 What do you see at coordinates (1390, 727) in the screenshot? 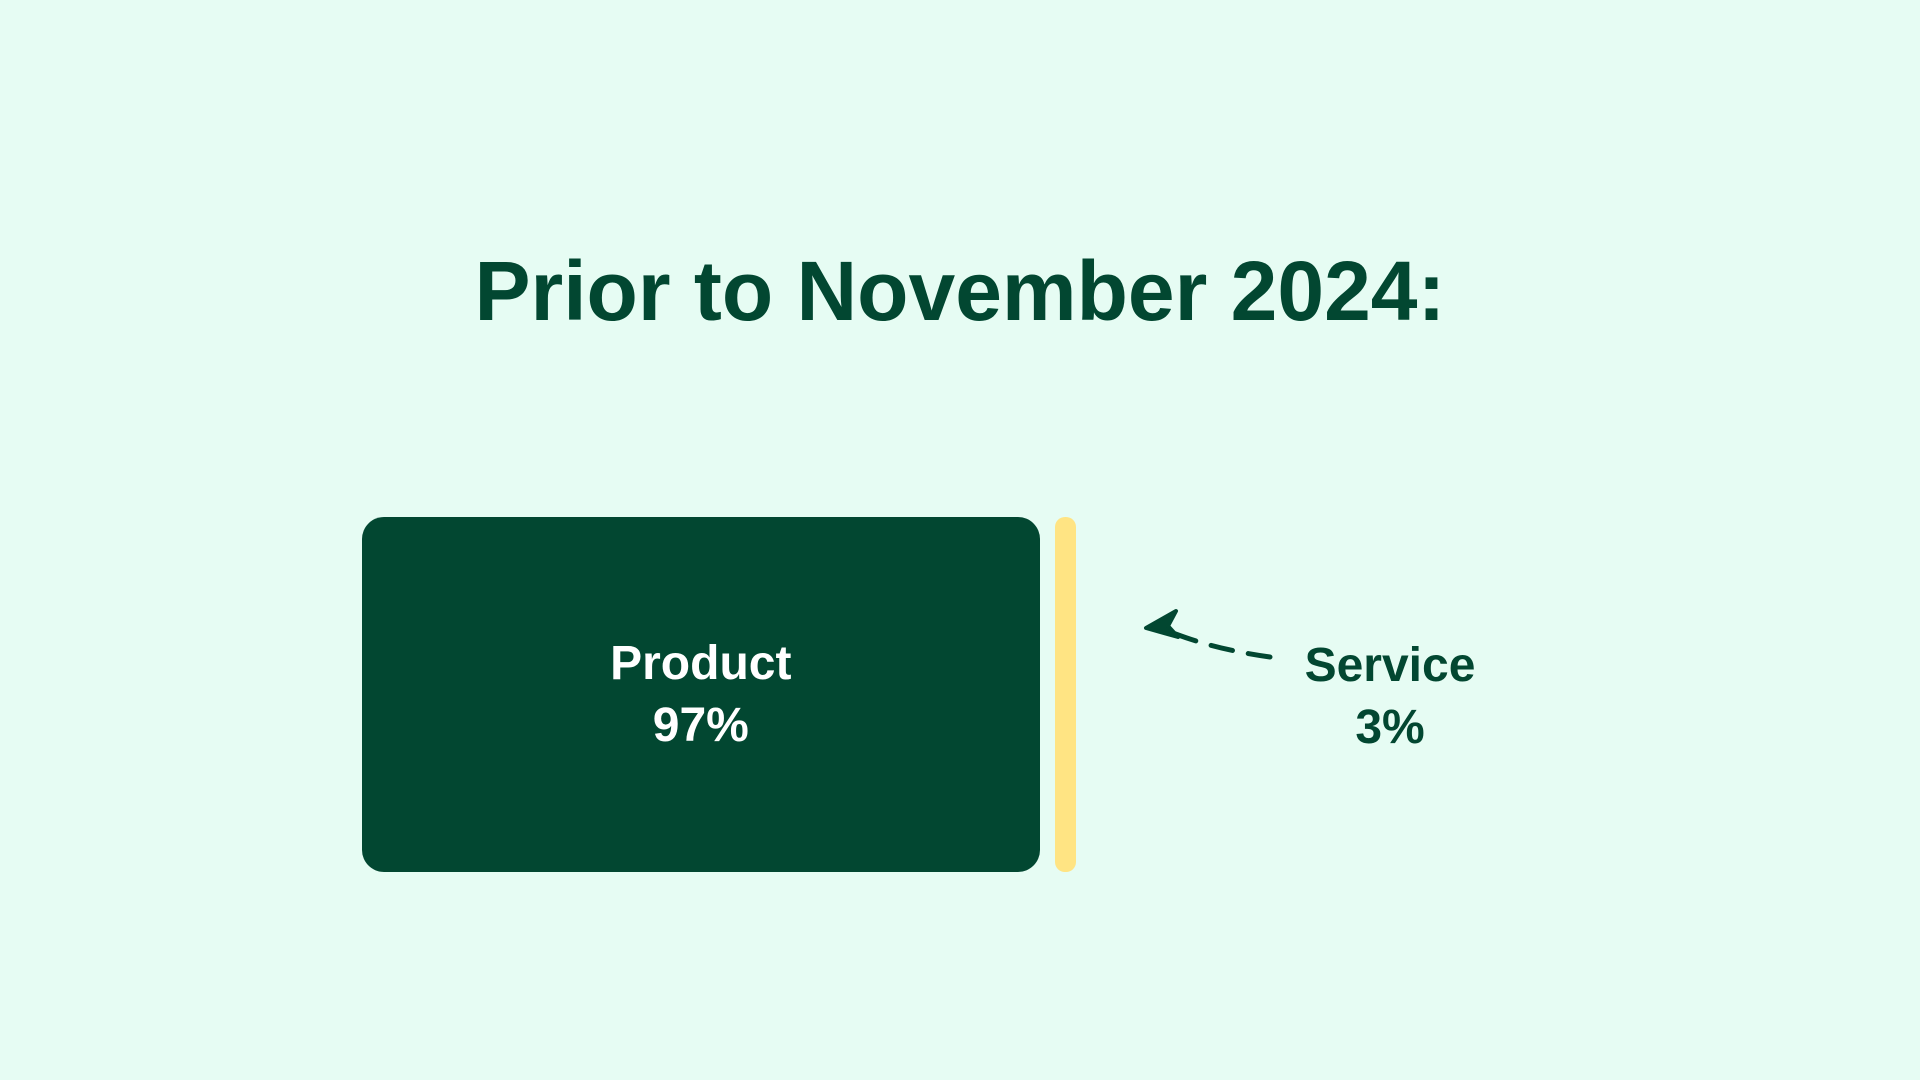
I see `value-label-service: 3%` at bounding box center [1390, 727].